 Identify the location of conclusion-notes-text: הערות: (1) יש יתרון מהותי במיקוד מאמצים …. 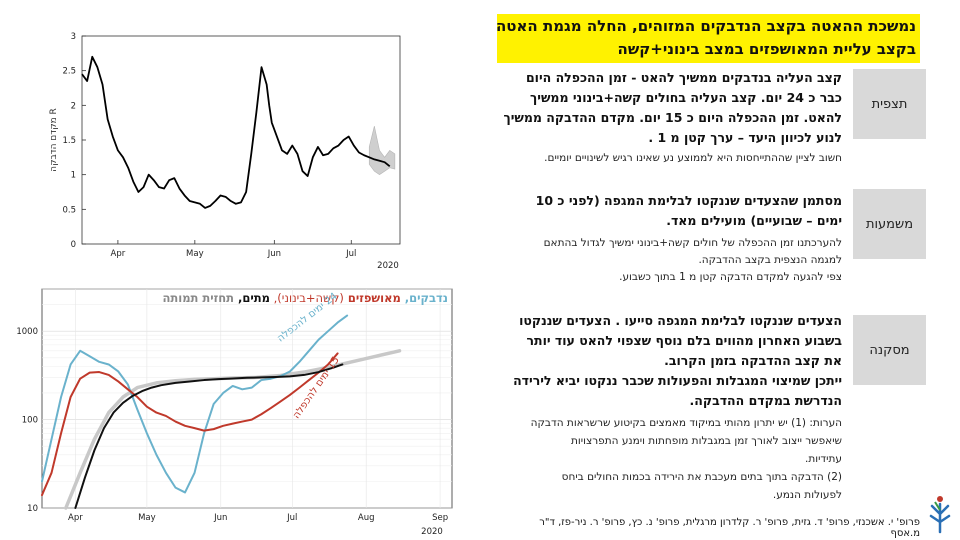
(661, 459).